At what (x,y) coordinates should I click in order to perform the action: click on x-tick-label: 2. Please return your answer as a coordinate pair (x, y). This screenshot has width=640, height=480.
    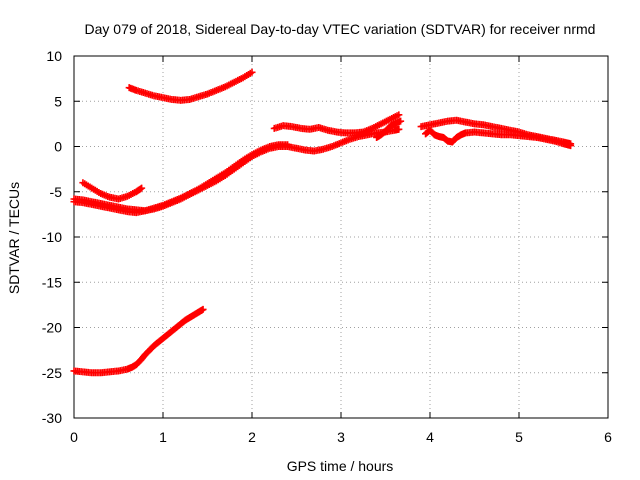
    Looking at the image, I should click on (252, 437).